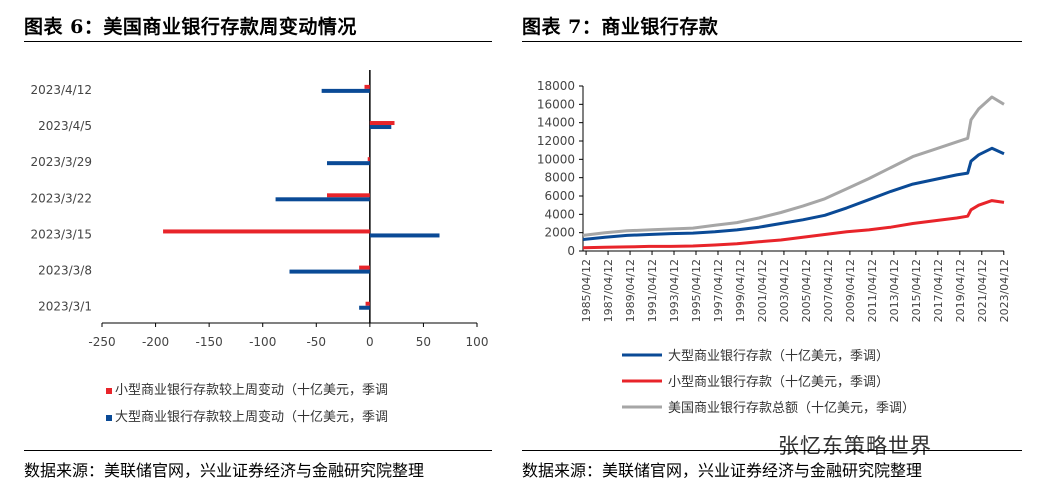 The image size is (1045, 490). I want to click on right-x-tick-label: 1993/04/12, so click(674, 290).